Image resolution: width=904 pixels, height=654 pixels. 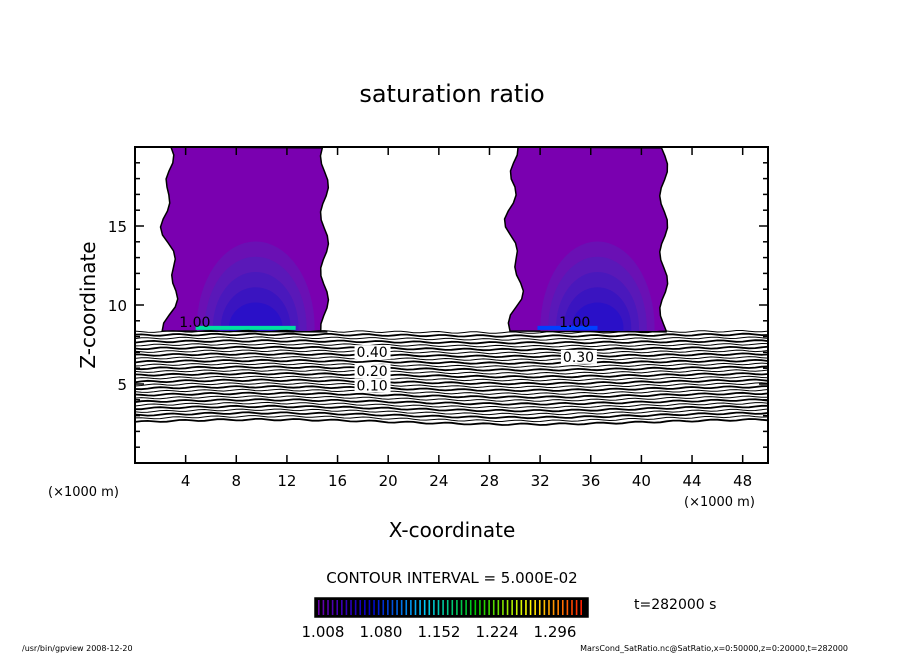 I want to click on contour-label: 1.00, so click(x=574, y=323).